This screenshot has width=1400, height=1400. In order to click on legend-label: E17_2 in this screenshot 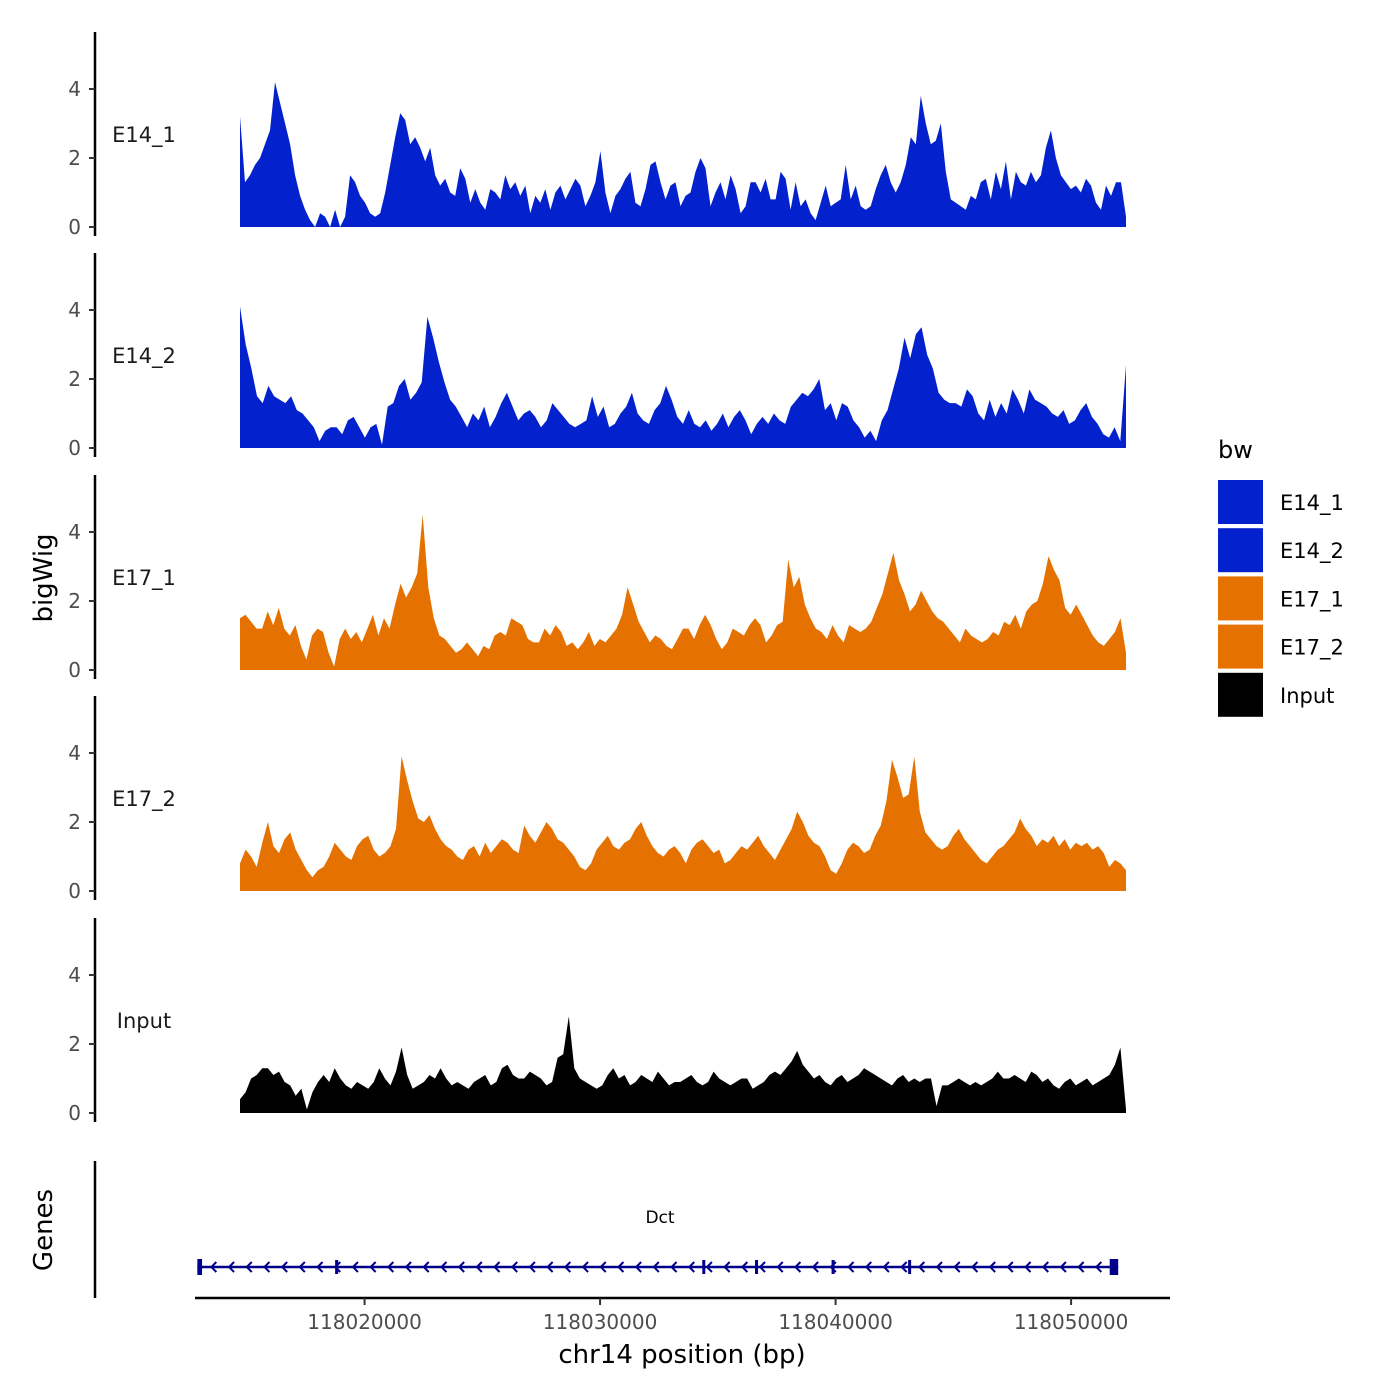, I will do `click(1312, 648)`.